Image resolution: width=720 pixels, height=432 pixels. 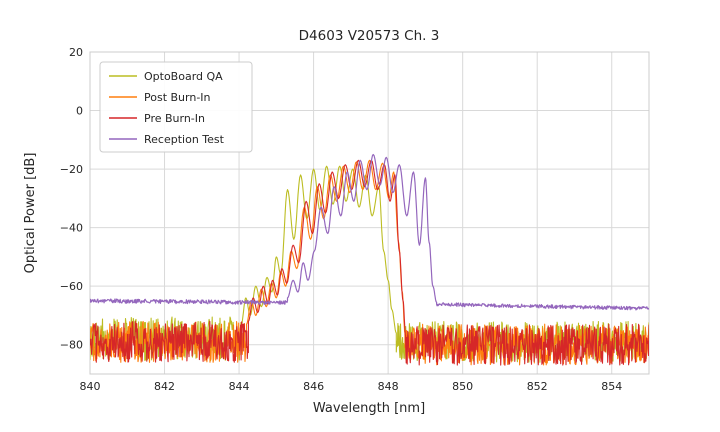 What do you see at coordinates (76, 52) in the screenshot?
I see `y-tick-label: 20` at bounding box center [76, 52].